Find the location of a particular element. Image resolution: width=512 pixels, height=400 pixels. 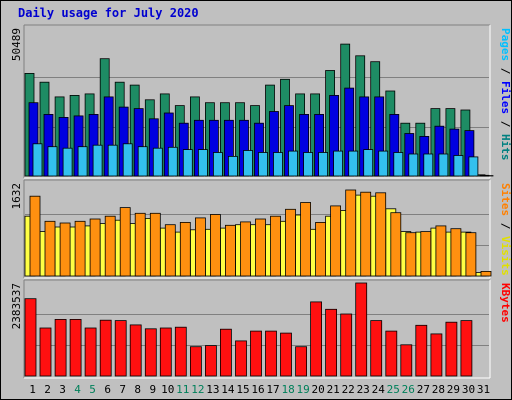

xtick-day-28: 28 is located at coordinates (438, 389).